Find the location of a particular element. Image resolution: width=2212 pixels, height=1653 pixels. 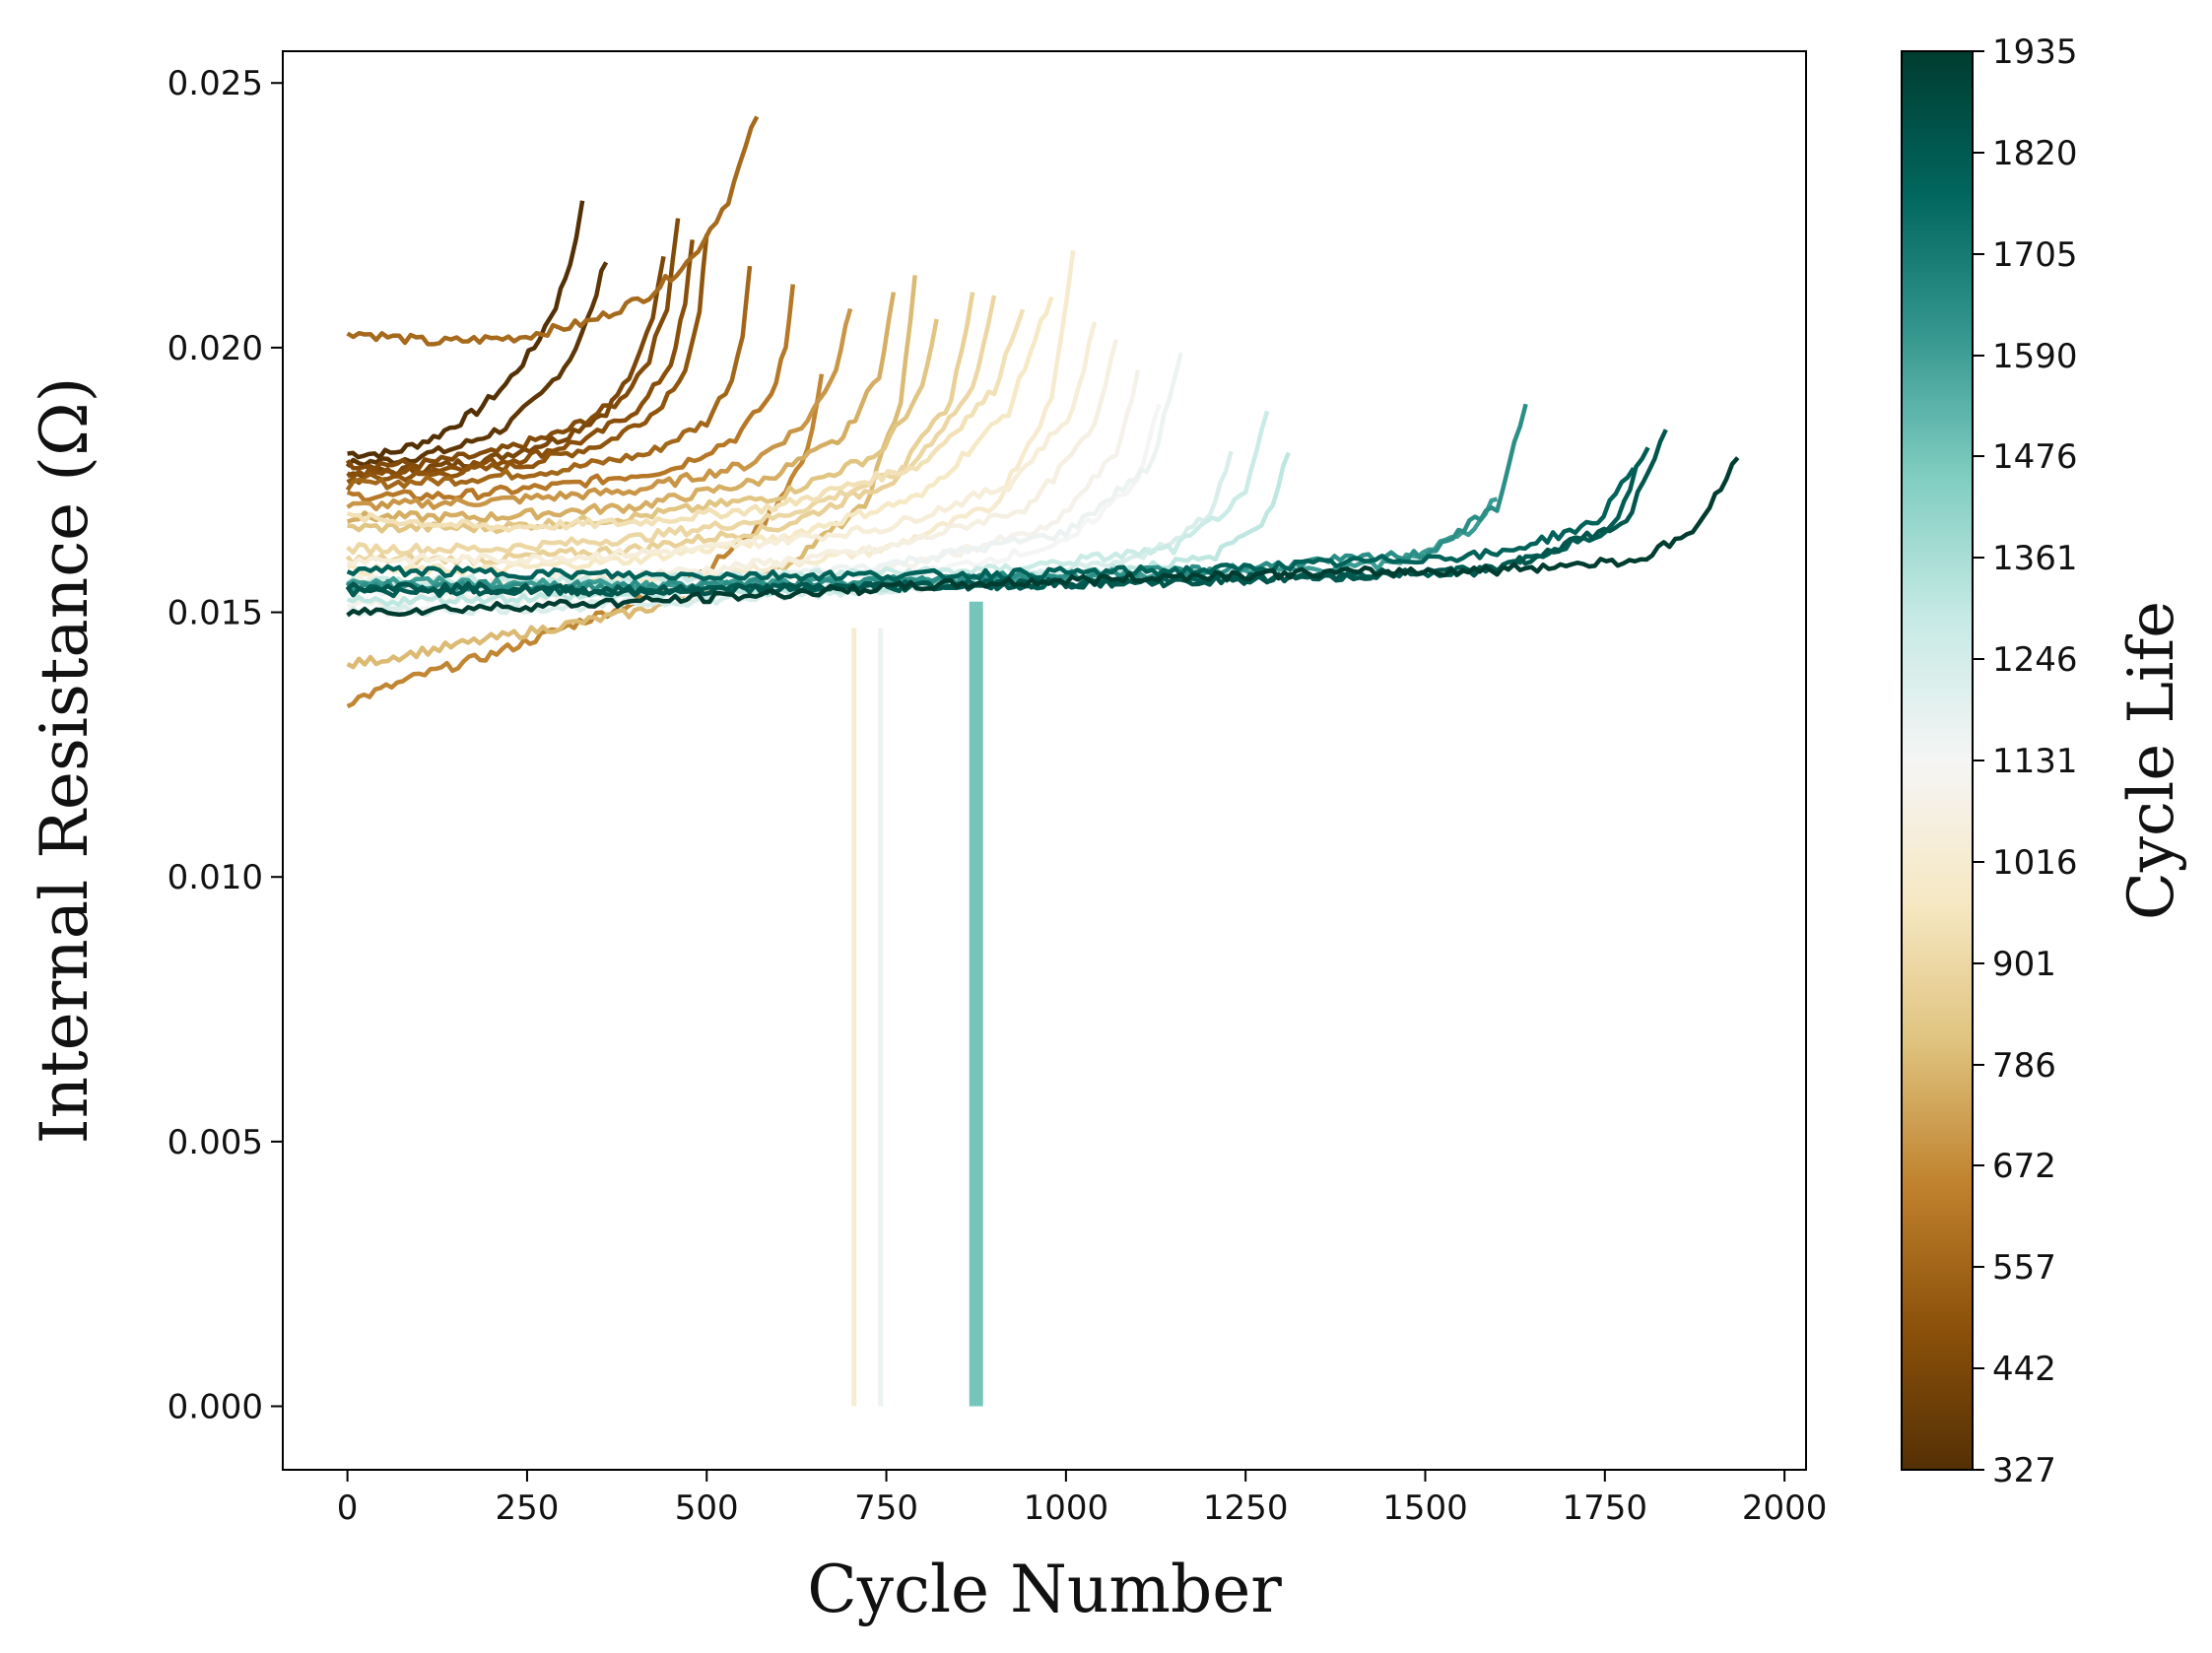

colorbar-tick-label: 1705 is located at coordinates (2035, 255).